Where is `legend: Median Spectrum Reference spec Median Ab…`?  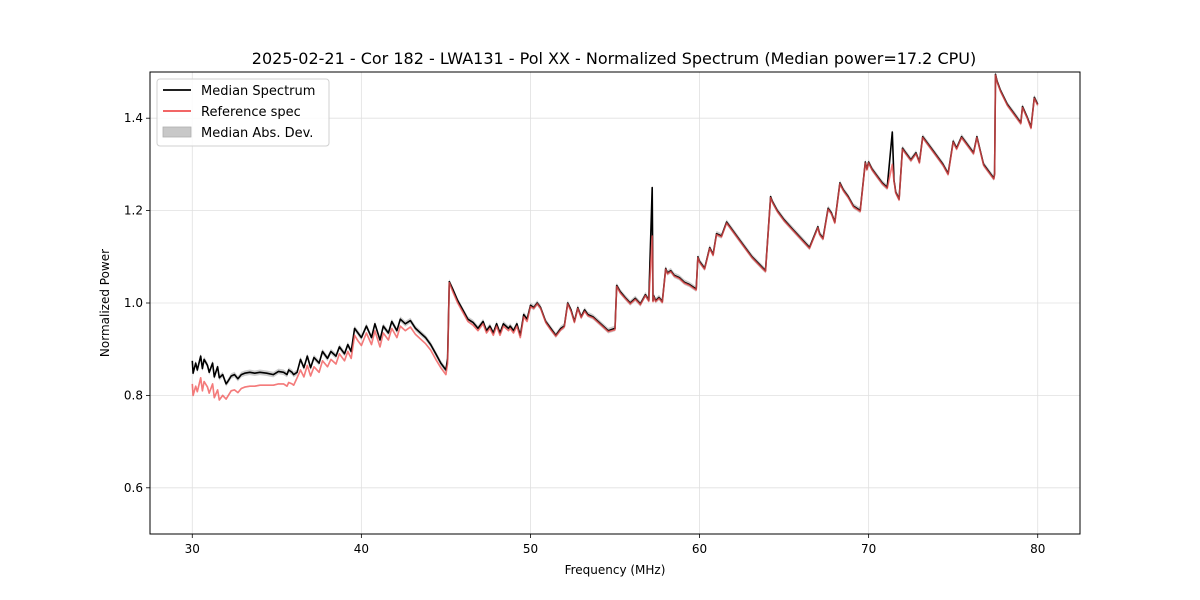
legend: Median Spectrum Reference spec Median Ab… is located at coordinates (243, 112).